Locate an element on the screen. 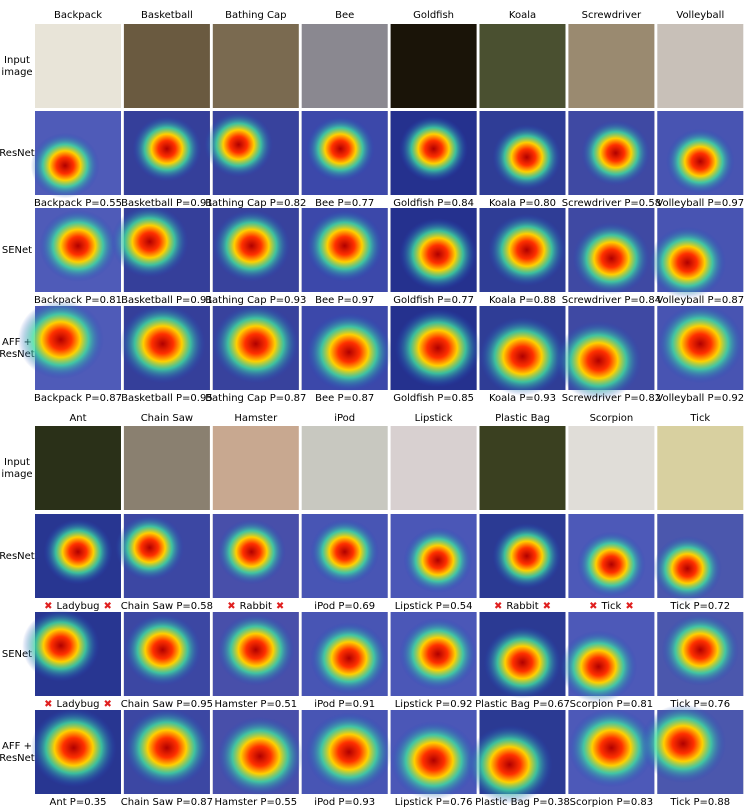  caption: Goldfish P=0.77 is located at coordinates (433, 300).